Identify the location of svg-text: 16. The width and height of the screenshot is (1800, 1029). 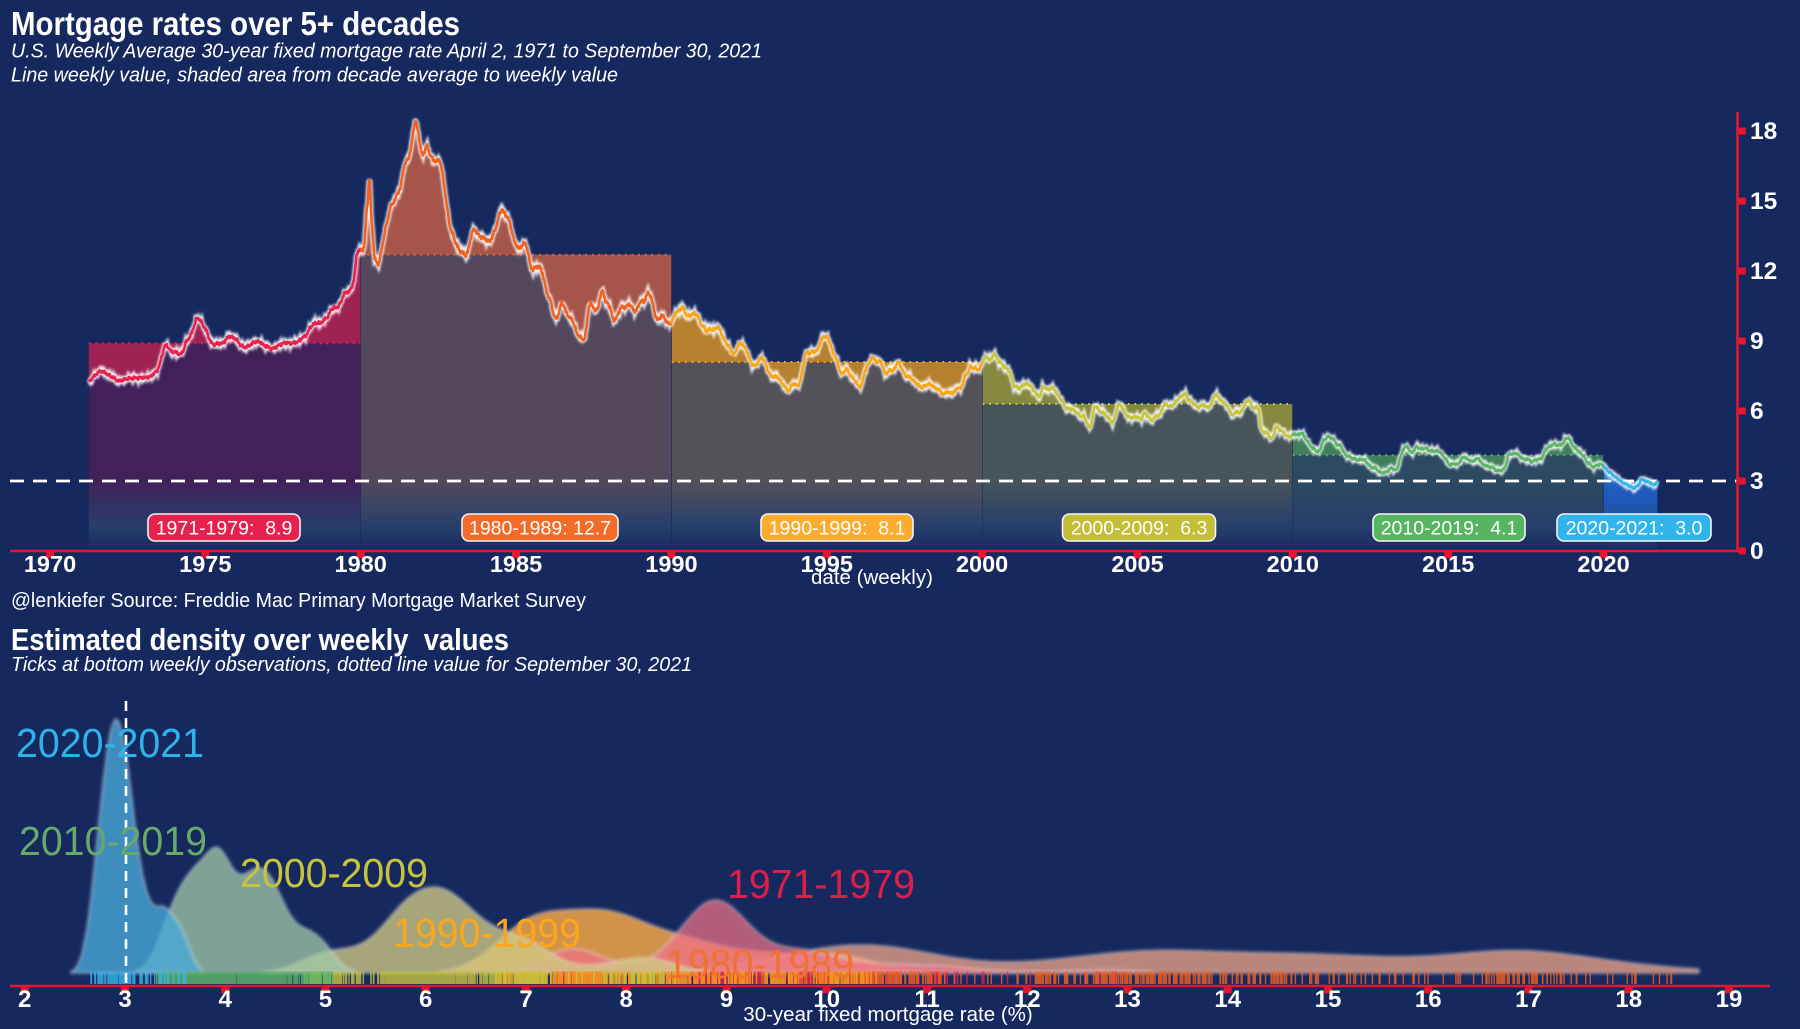
(1428, 999).